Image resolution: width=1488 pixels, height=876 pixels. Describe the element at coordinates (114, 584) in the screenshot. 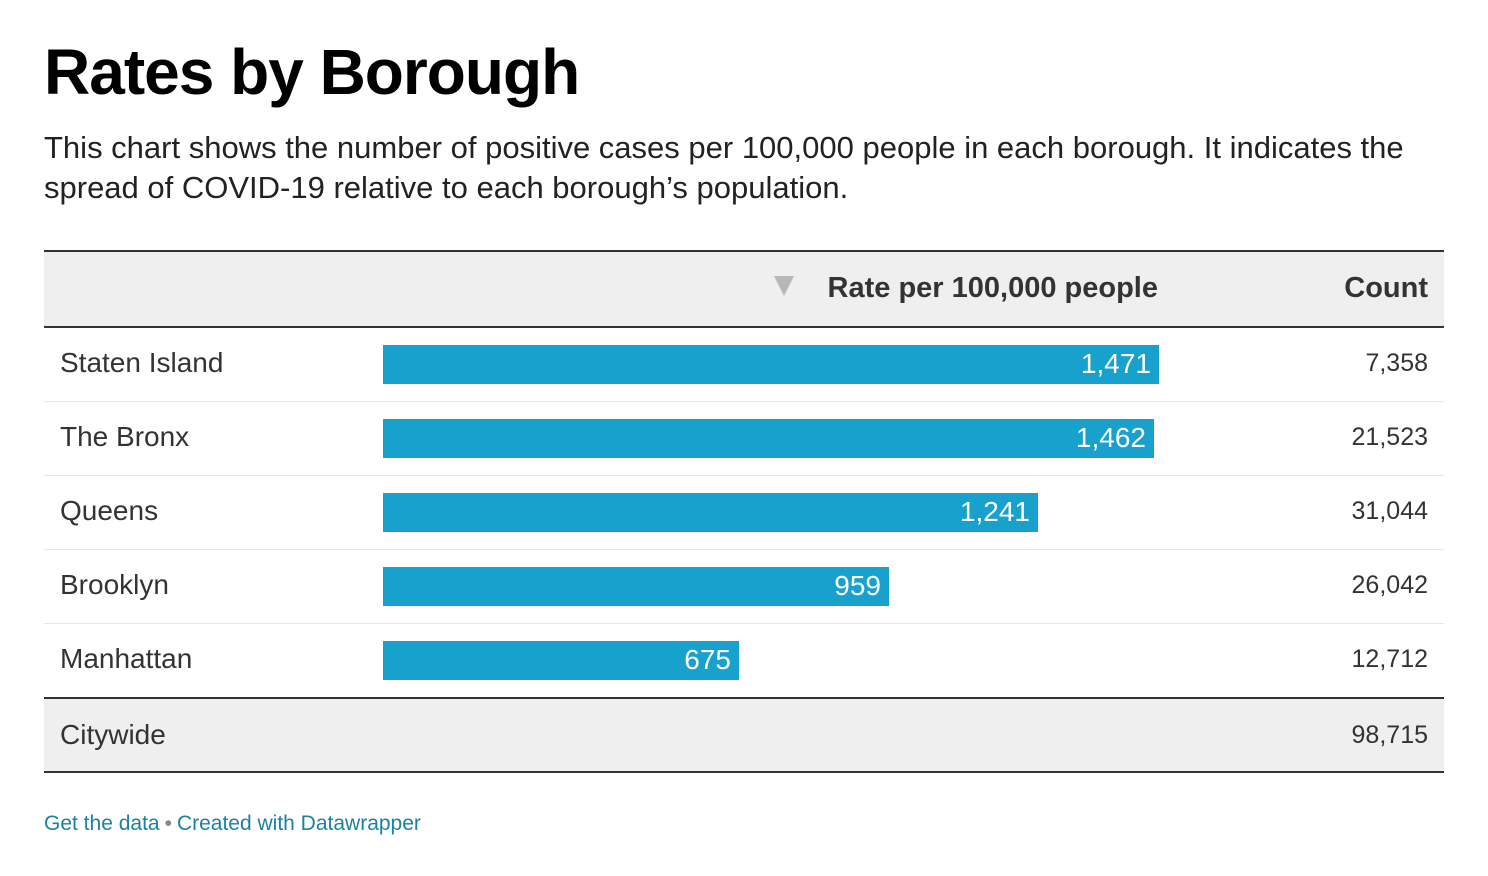

I see `borough-label: Brooklyn` at that location.